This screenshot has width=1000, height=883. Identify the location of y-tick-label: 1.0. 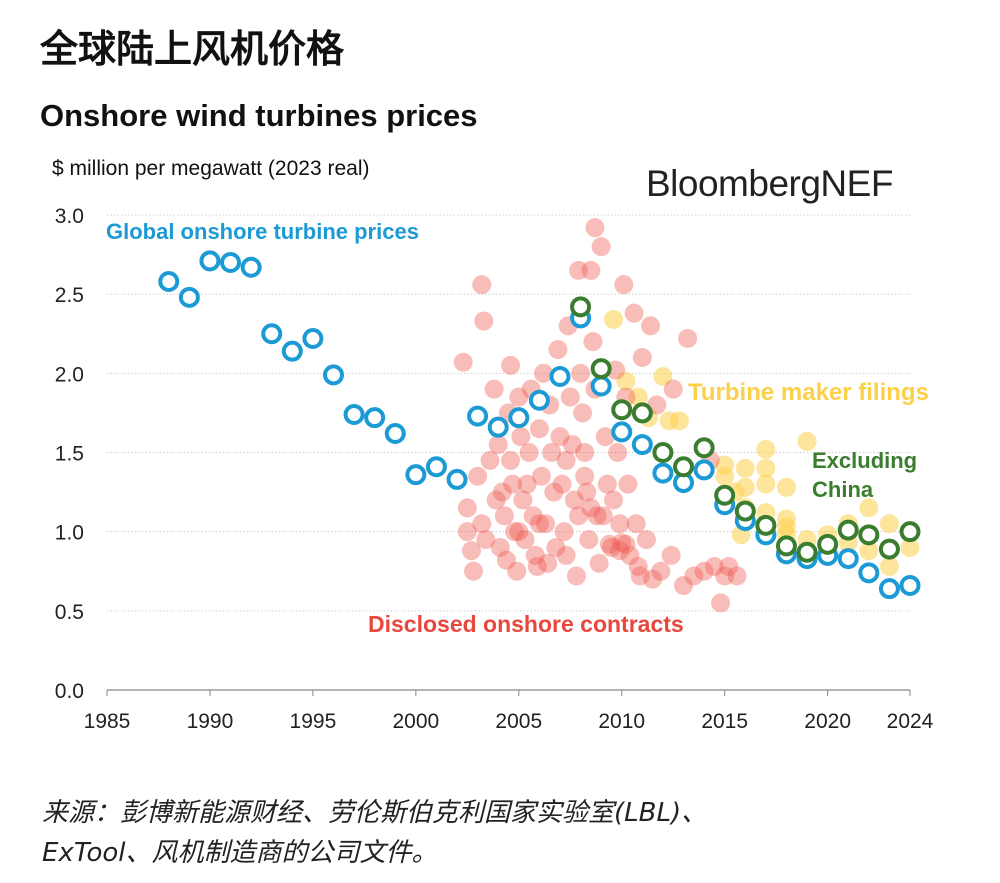
(69, 533).